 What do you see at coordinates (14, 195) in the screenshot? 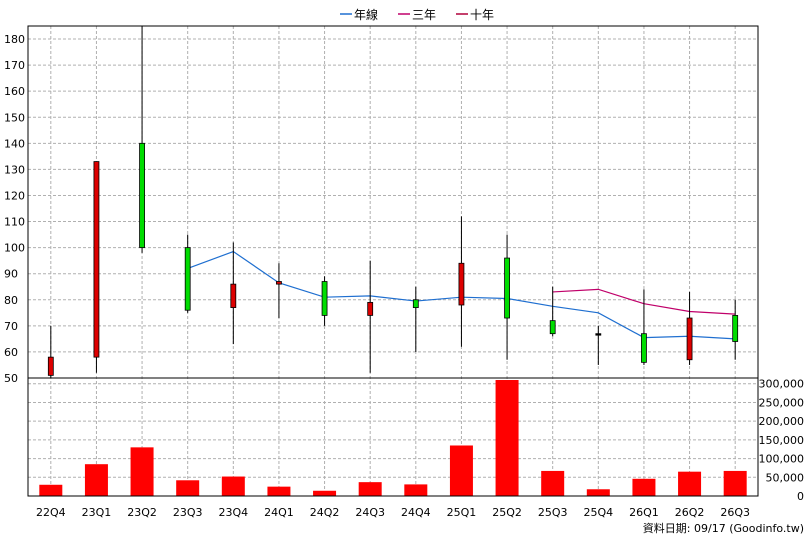
I see `price-tick-label: 120` at bounding box center [14, 195].